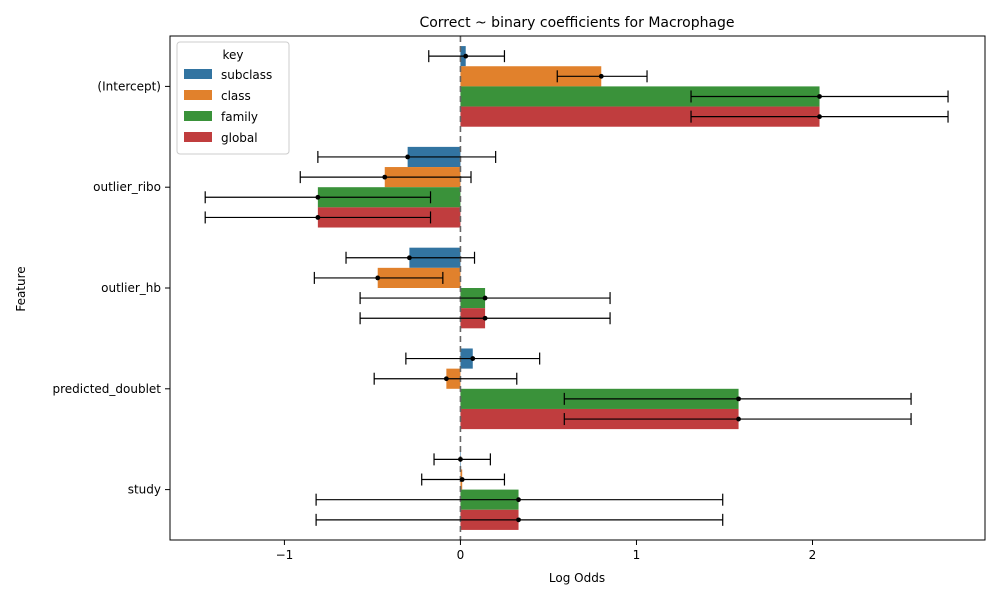  Describe the element at coordinates (21, 288) in the screenshot. I see `y-axis-label: Feature` at that location.